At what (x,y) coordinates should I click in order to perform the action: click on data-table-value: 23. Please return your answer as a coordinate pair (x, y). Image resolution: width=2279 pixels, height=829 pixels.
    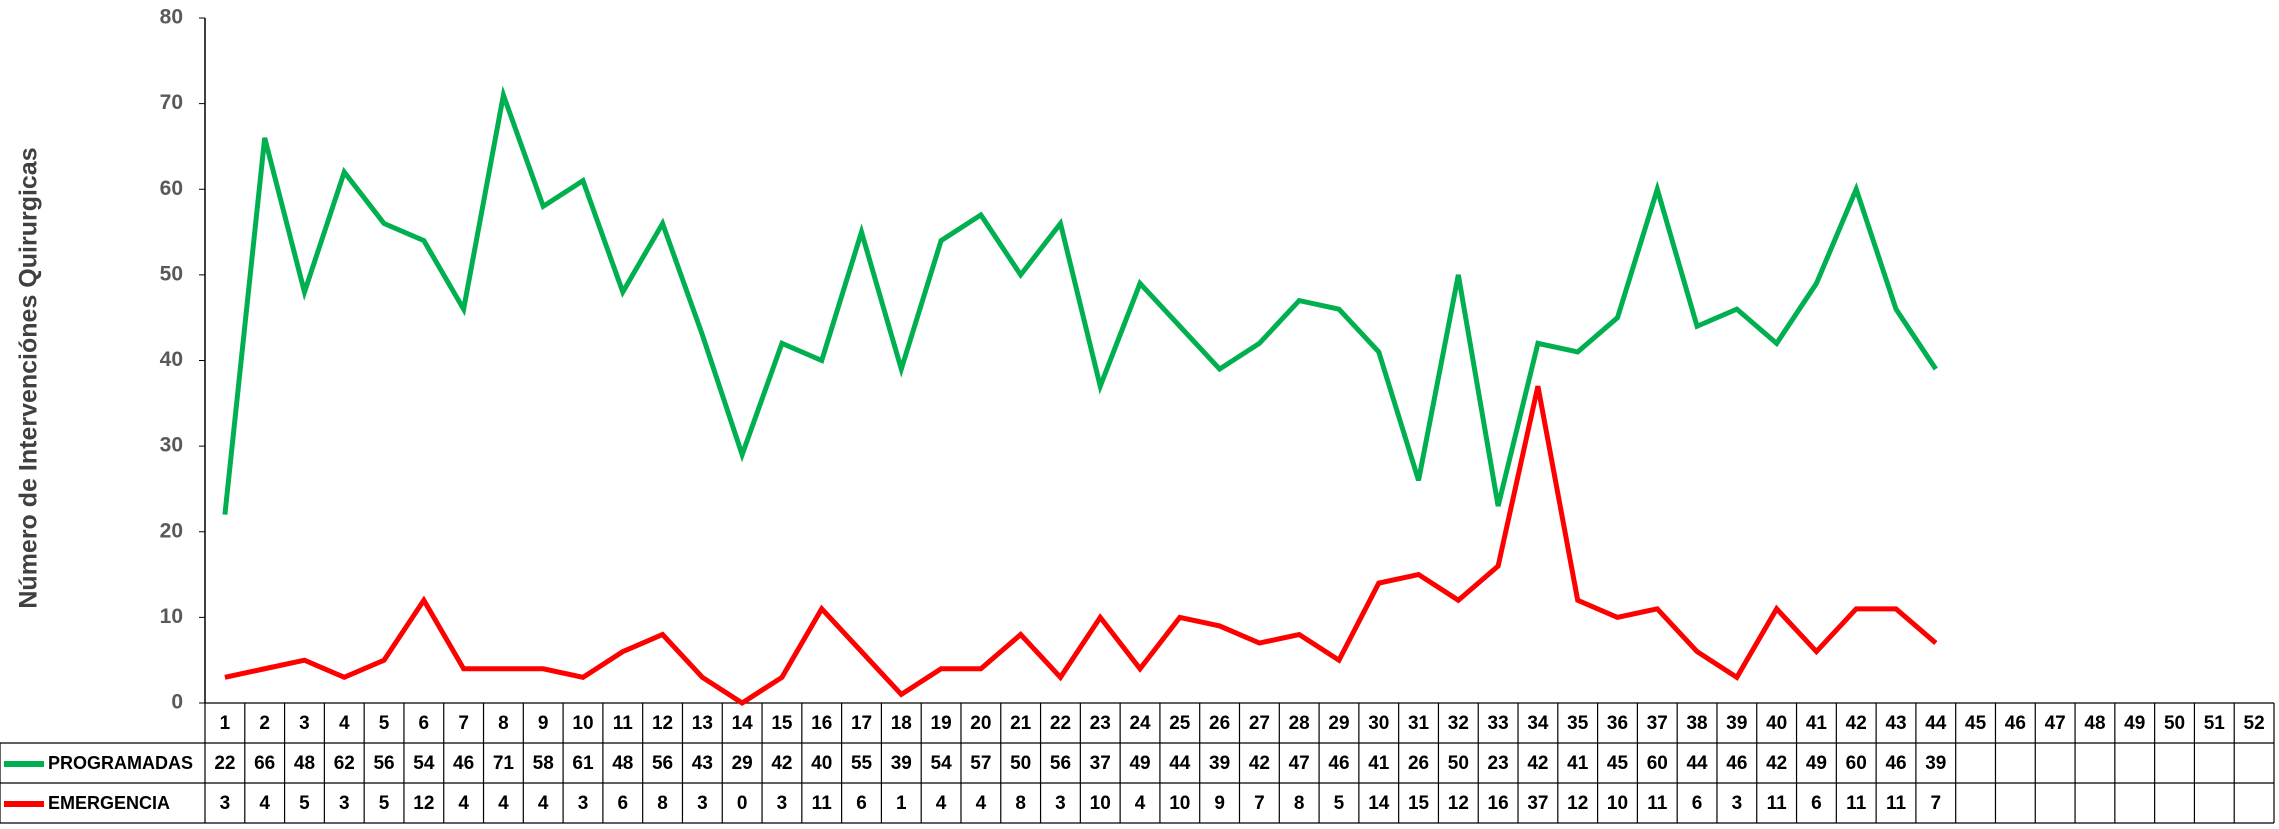
    Looking at the image, I should click on (1498, 763).